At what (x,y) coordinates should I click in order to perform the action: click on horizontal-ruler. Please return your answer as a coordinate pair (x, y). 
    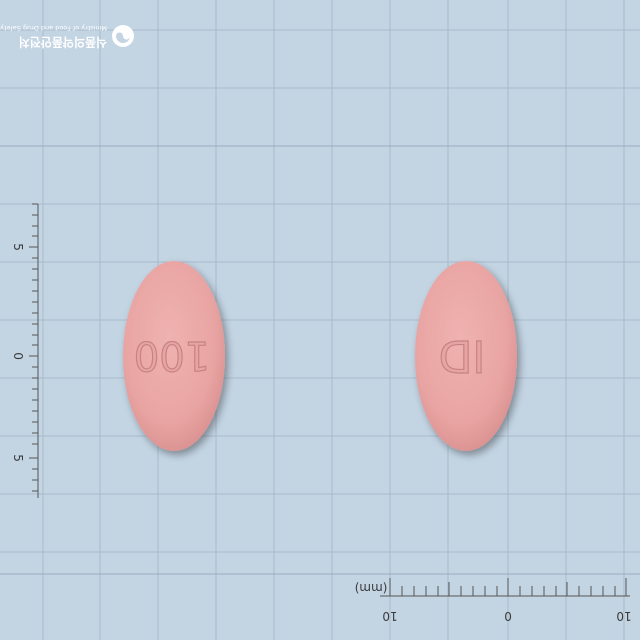
    Looking at the image, I should click on (505, 587).